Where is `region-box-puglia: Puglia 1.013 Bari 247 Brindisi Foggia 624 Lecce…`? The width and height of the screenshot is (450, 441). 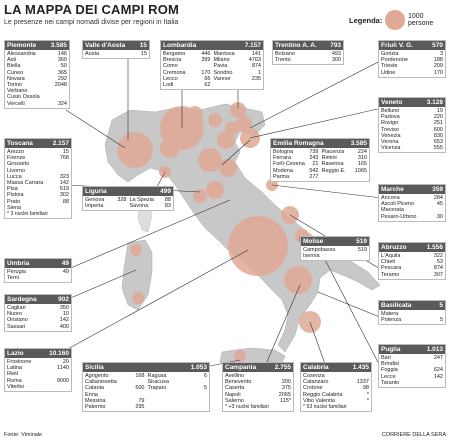 region-box-puglia: Puglia 1.013 Bari 247 Brindisi Foggia 624 Lecce… is located at coordinates (412, 366).